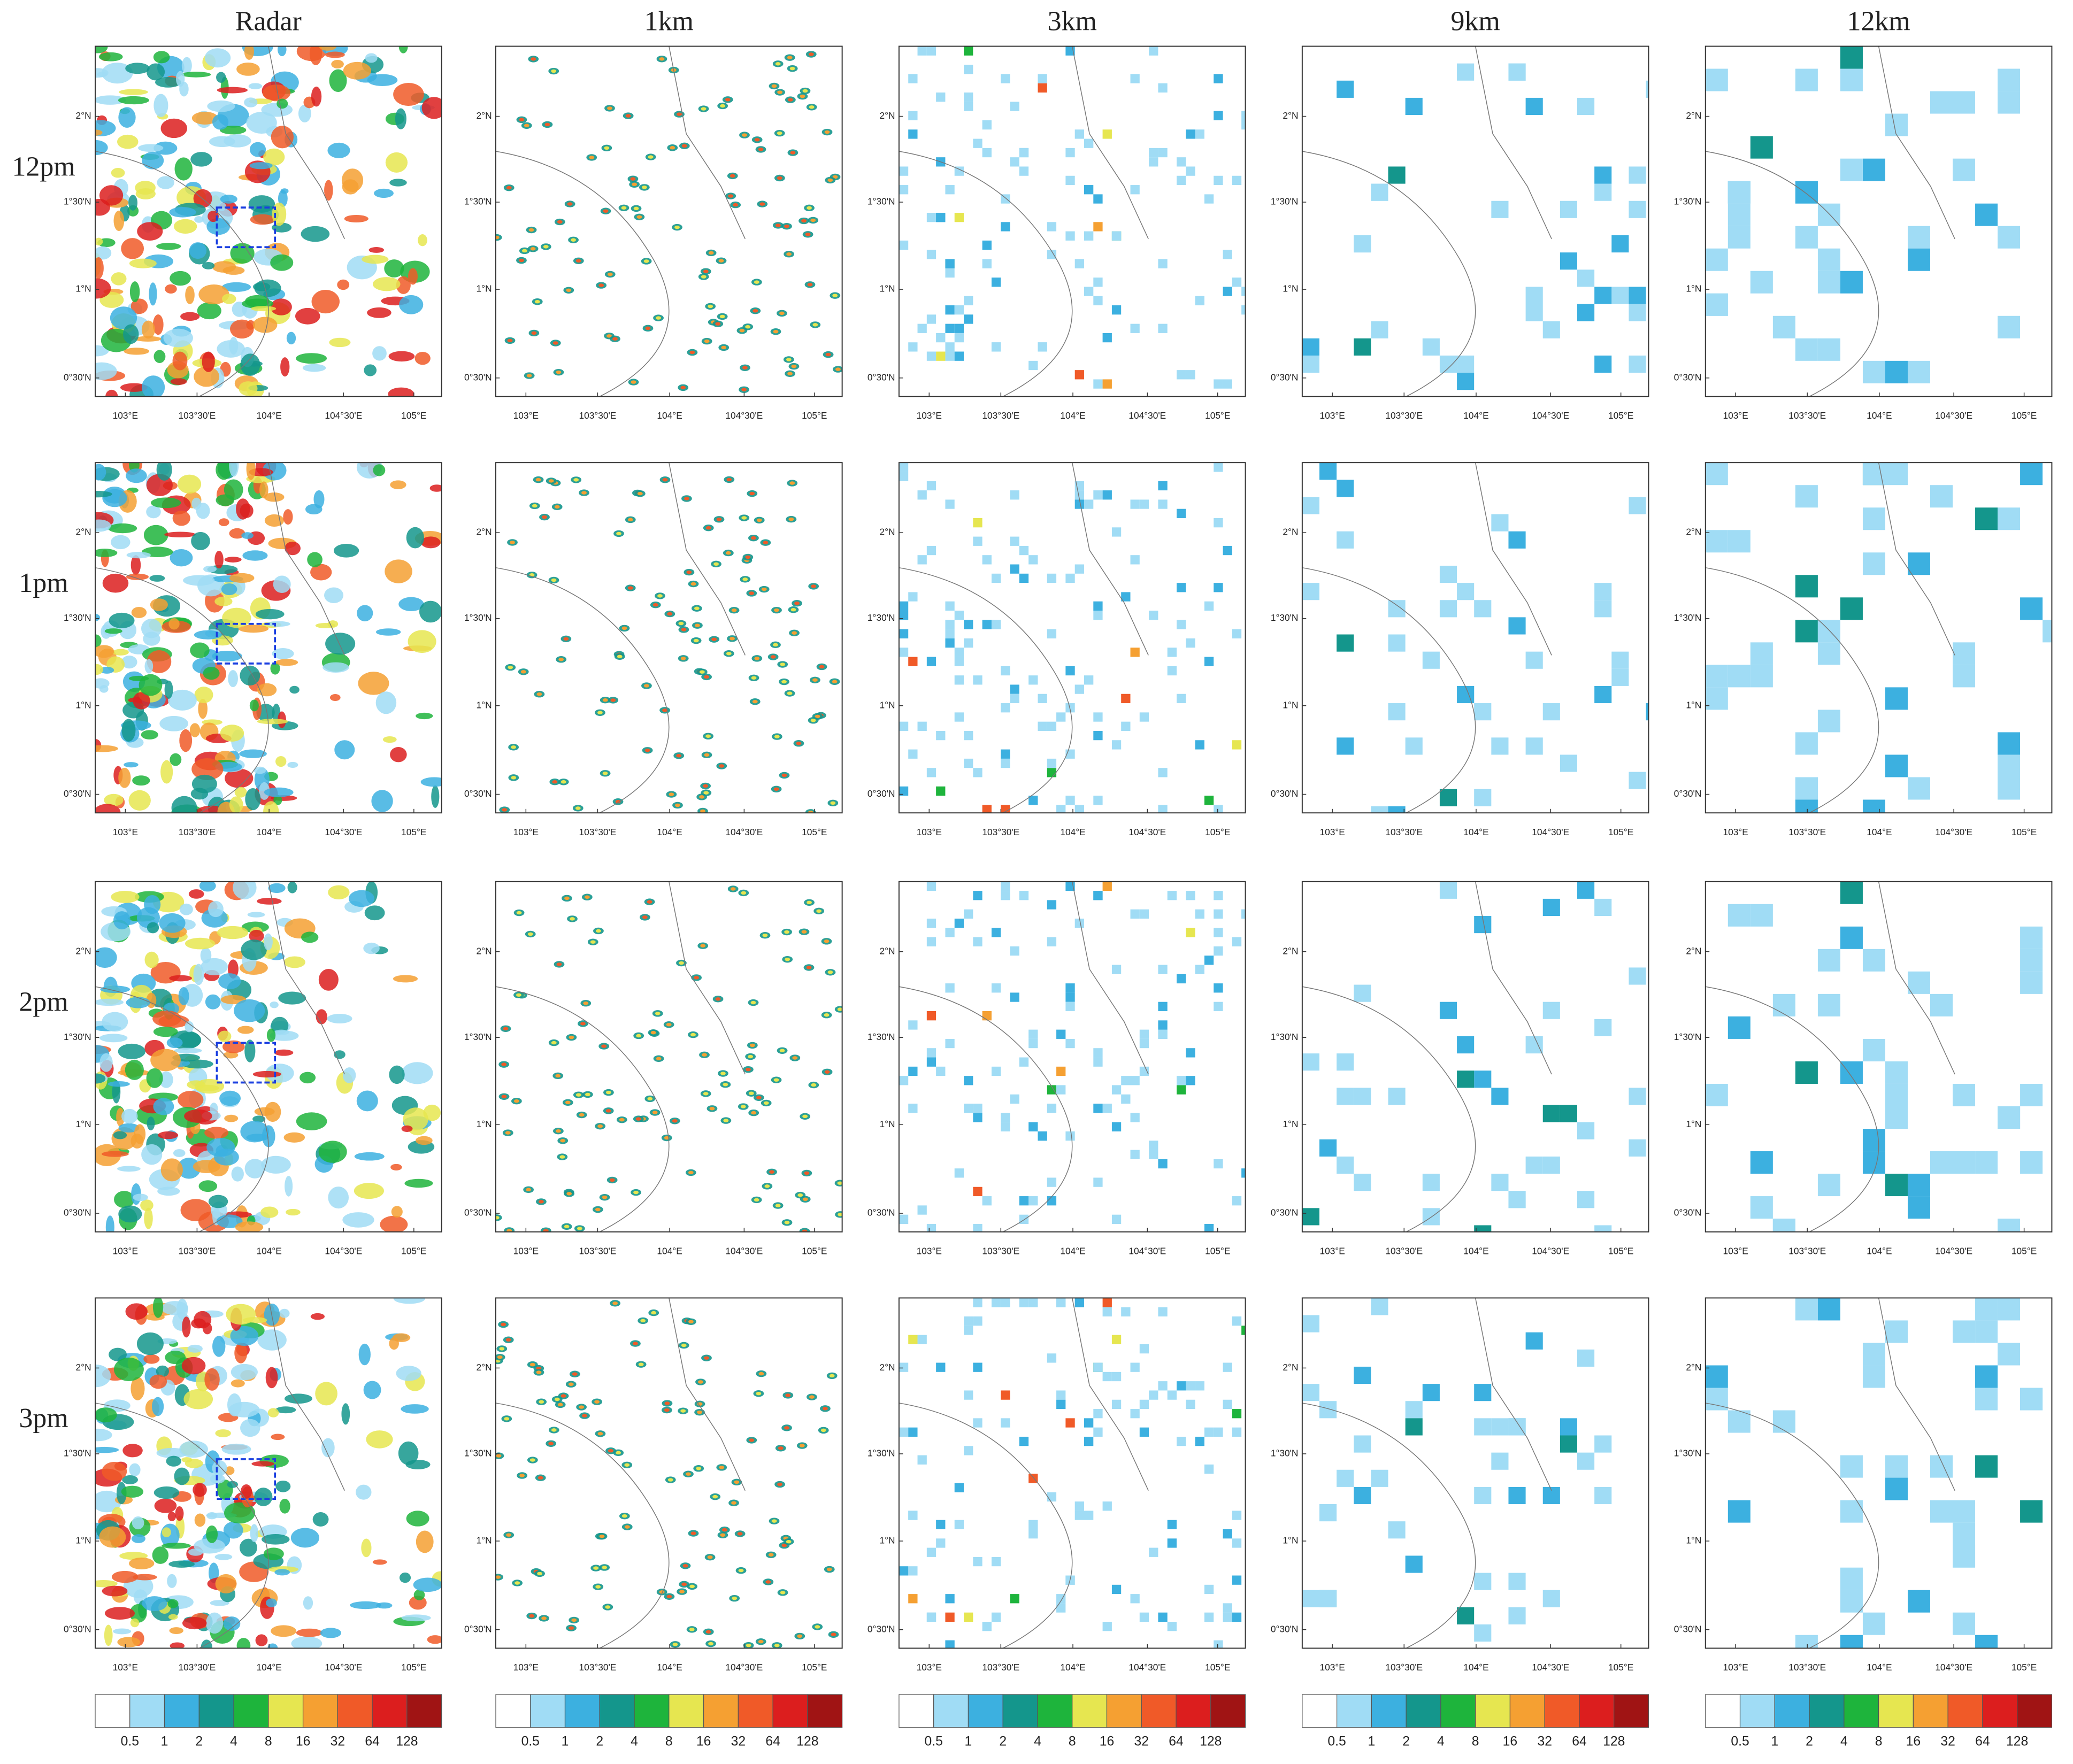  What do you see at coordinates (268, 1721) in the screenshot?
I see `colorbar: 0.5 1 2 4 8 16 32 64 128` at bounding box center [268, 1721].